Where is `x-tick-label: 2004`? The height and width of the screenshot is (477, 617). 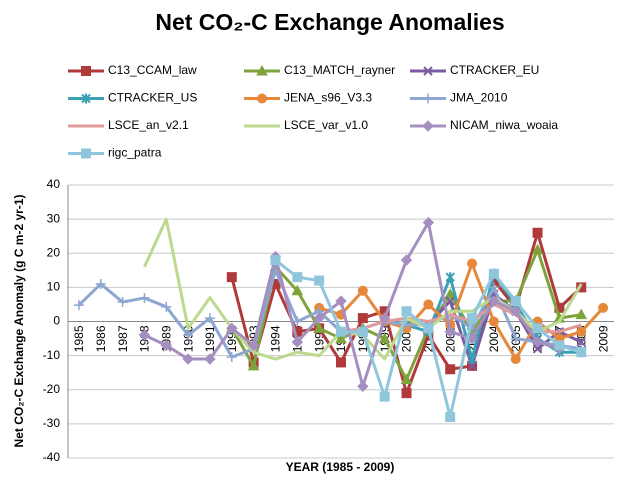
x-tick-label: 2004 is located at coordinates (494, 338).